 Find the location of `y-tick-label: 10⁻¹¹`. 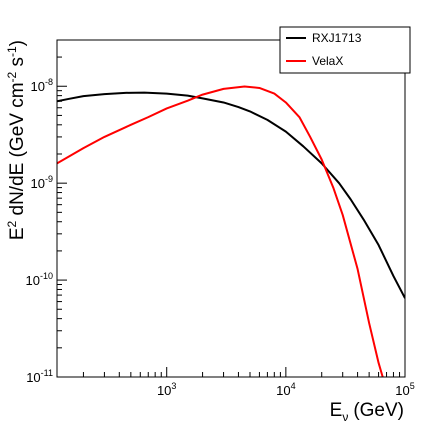

y-tick-label: 10⁻¹¹ is located at coordinates (39, 376).